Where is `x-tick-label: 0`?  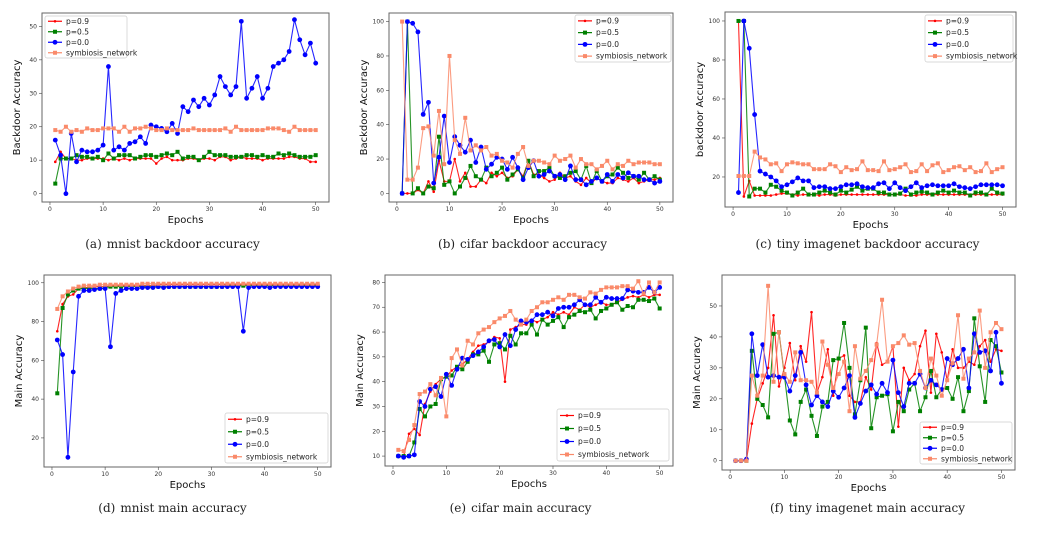 x-tick-label: 0 is located at coordinates (730, 477).